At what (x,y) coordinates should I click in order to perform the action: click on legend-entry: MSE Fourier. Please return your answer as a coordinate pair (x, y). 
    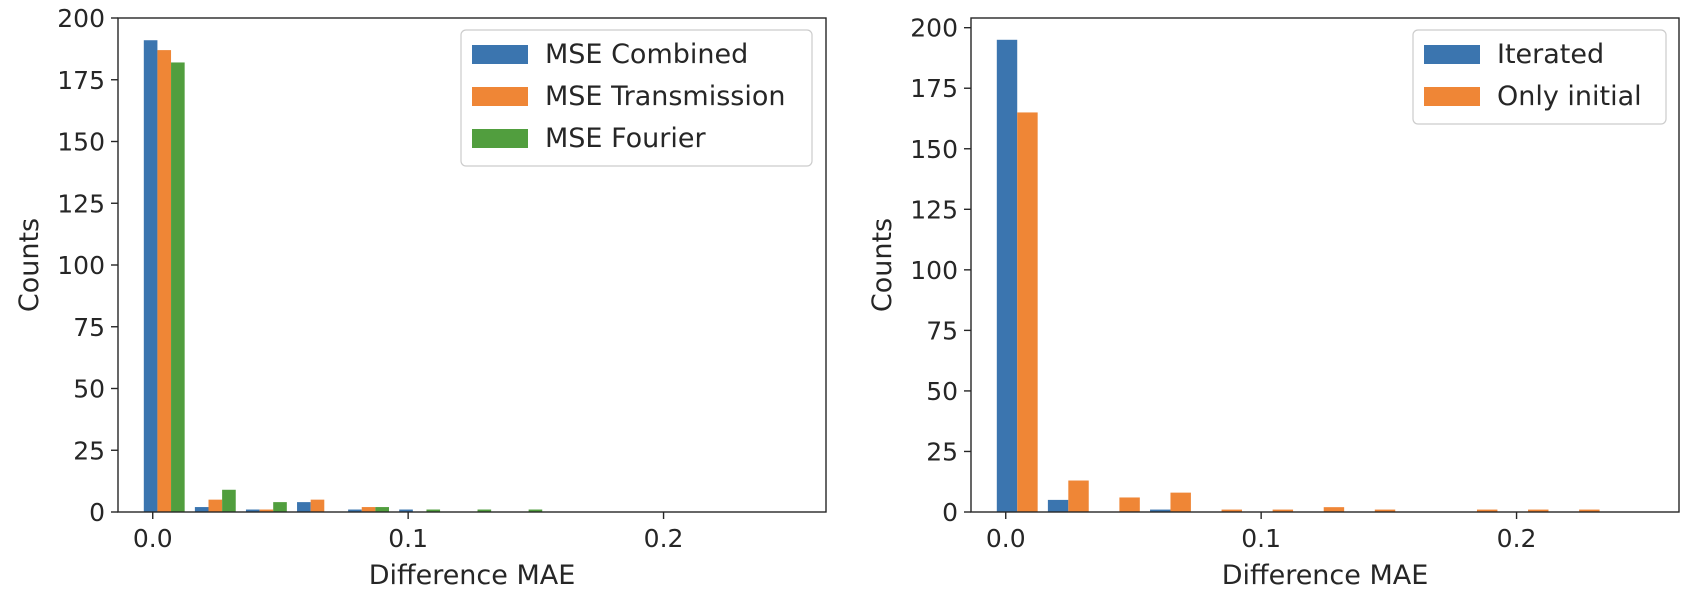
    Looking at the image, I should click on (625, 138).